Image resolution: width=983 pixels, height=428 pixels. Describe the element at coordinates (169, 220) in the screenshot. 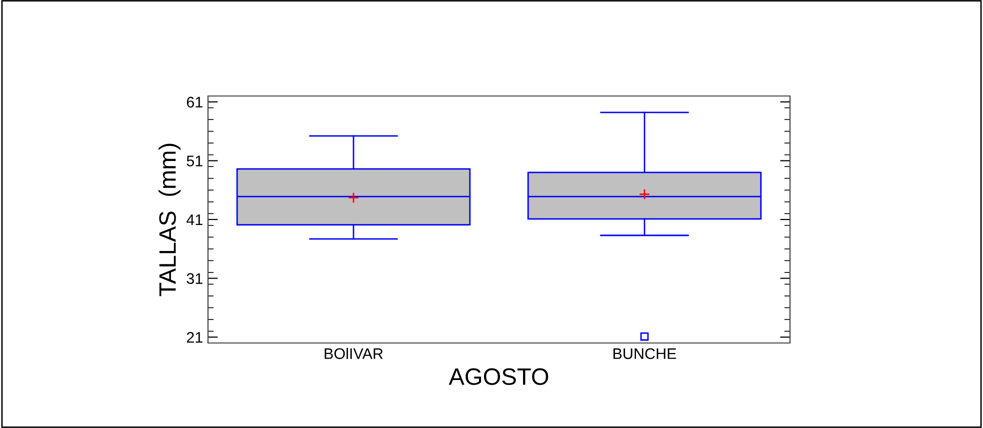

I see `y-axis-title: TALLAS (mm)` at that location.